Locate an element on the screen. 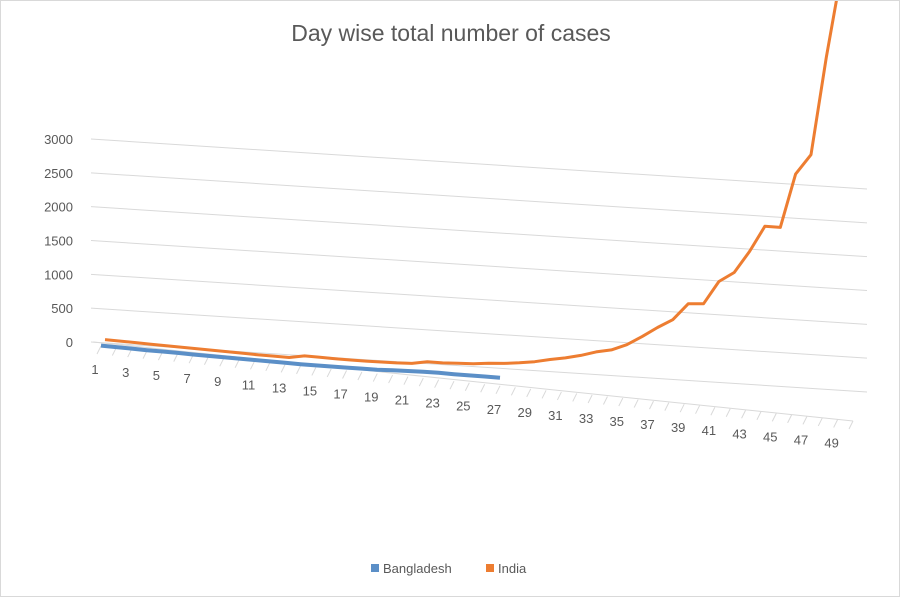 The width and height of the screenshot is (900, 598). x-tick-label: 47 is located at coordinates (801, 439).